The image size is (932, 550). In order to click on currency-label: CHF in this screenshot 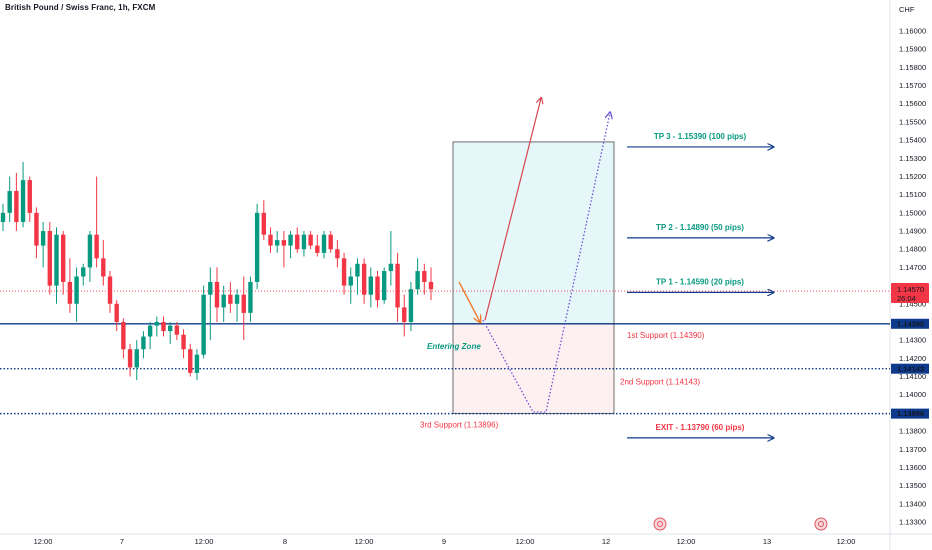, I will do `click(907, 9)`.